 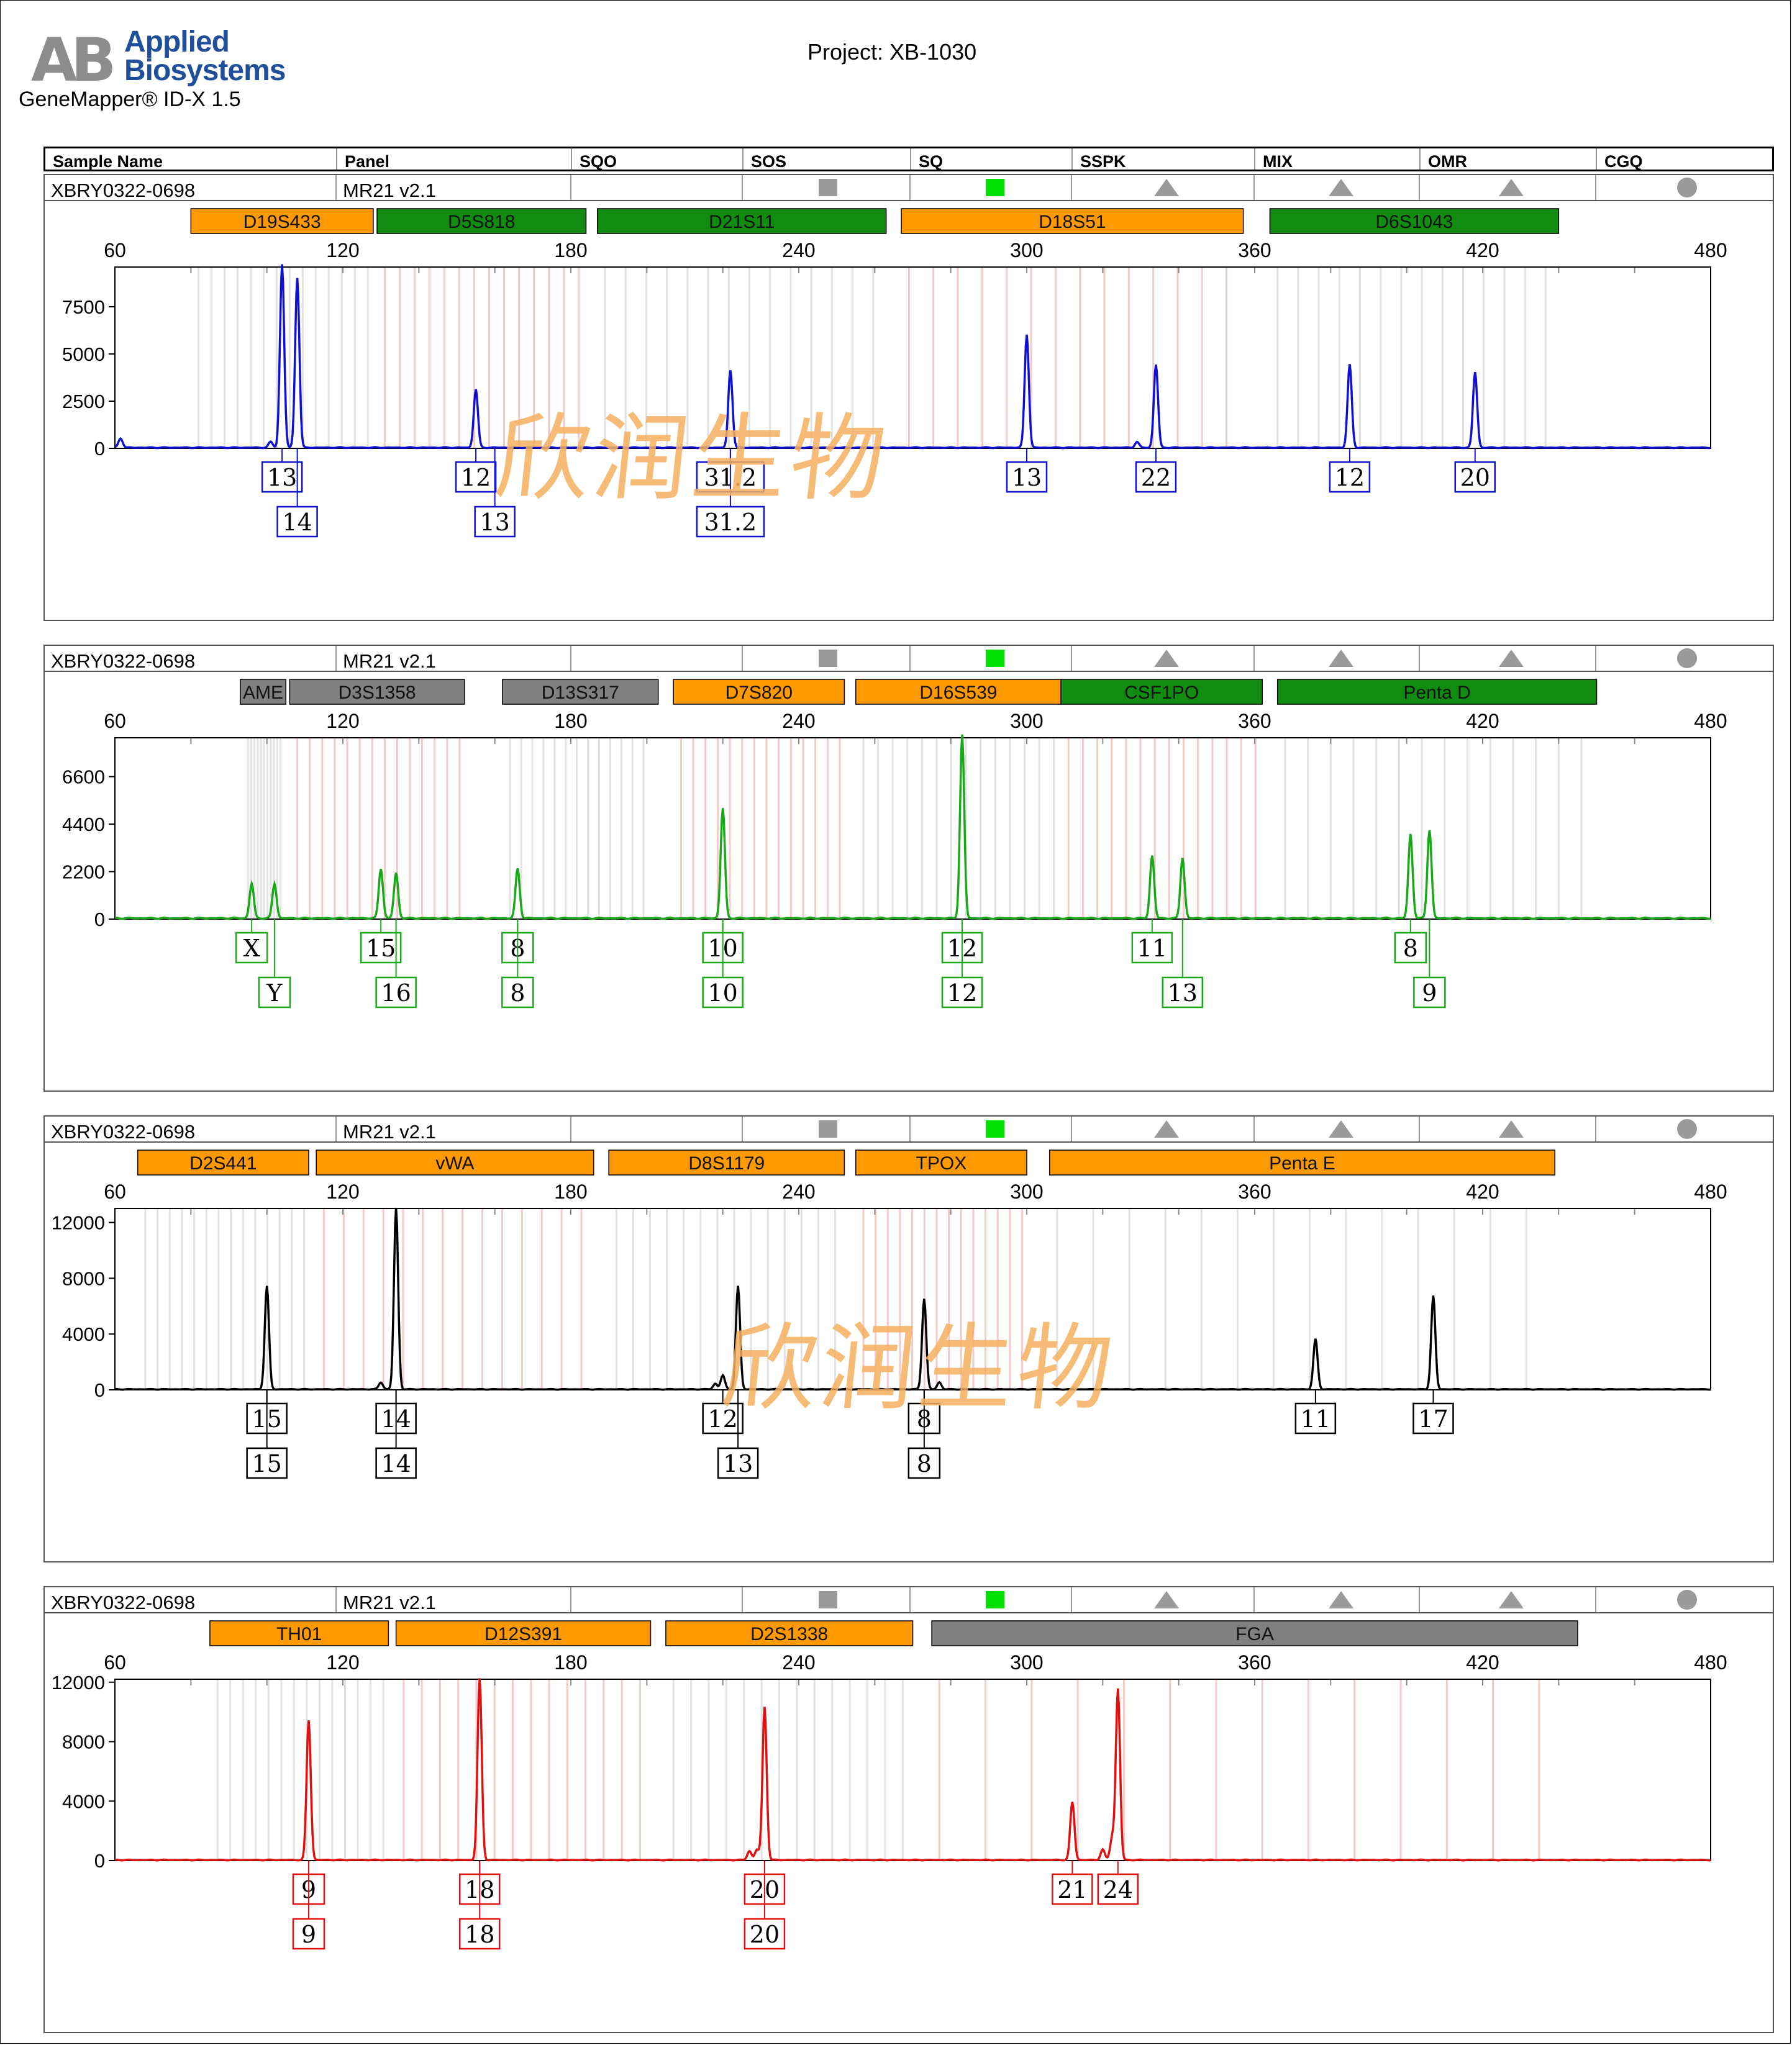 What do you see at coordinates (656, 159) in the screenshot?
I see `col-sqo: SQO` at bounding box center [656, 159].